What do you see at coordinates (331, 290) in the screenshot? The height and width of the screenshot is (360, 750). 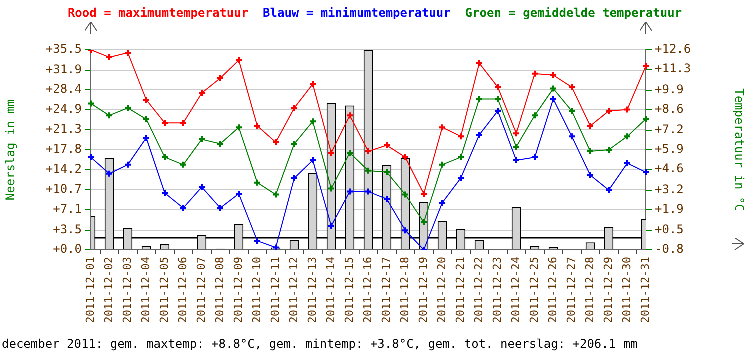 I see `x-tick-label: 2011-12-14` at bounding box center [331, 290].